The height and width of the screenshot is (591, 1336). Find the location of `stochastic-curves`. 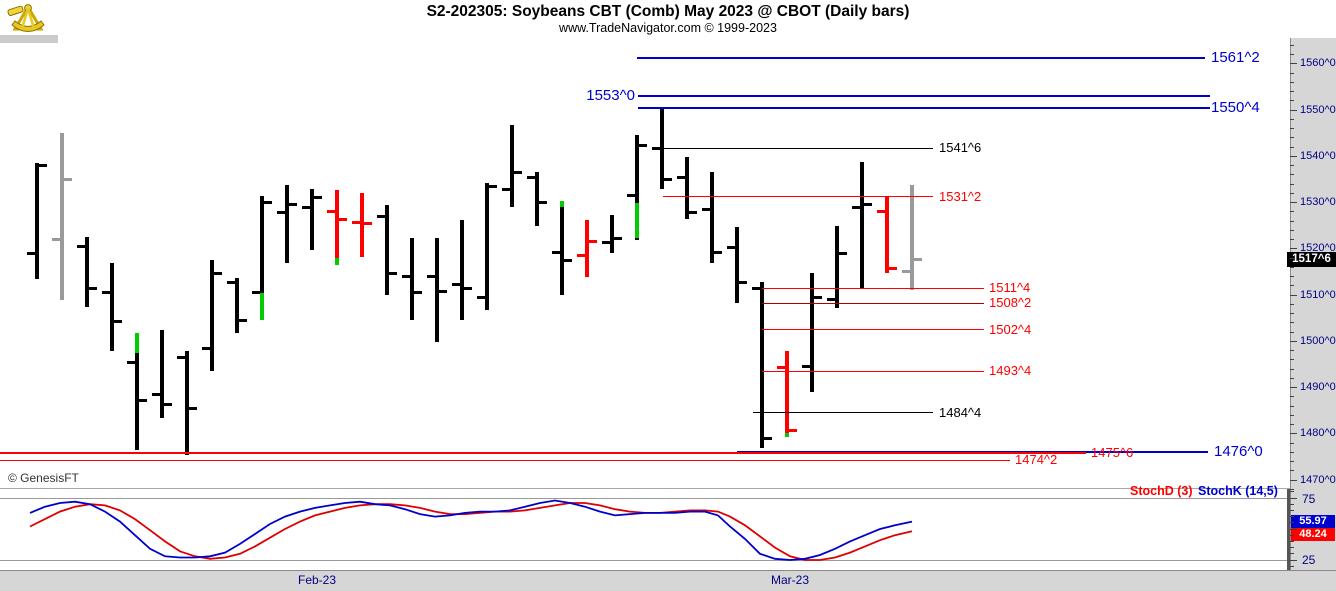

stochastic-curves is located at coordinates (471, 530).